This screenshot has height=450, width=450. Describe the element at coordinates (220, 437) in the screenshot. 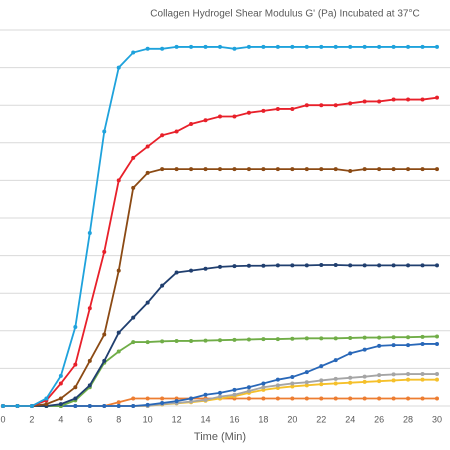

I see `x-axis-label: Time (Min)` at that location.